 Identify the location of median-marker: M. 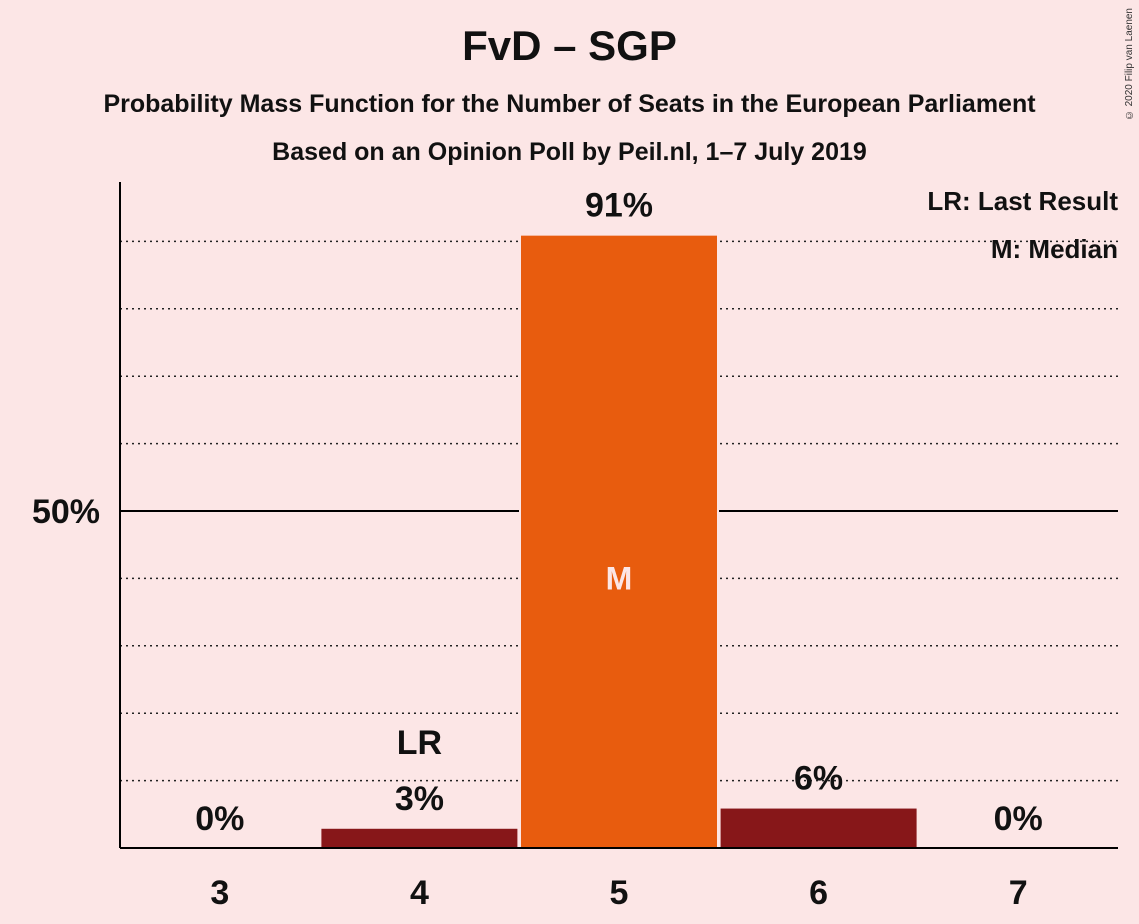
(619, 578).